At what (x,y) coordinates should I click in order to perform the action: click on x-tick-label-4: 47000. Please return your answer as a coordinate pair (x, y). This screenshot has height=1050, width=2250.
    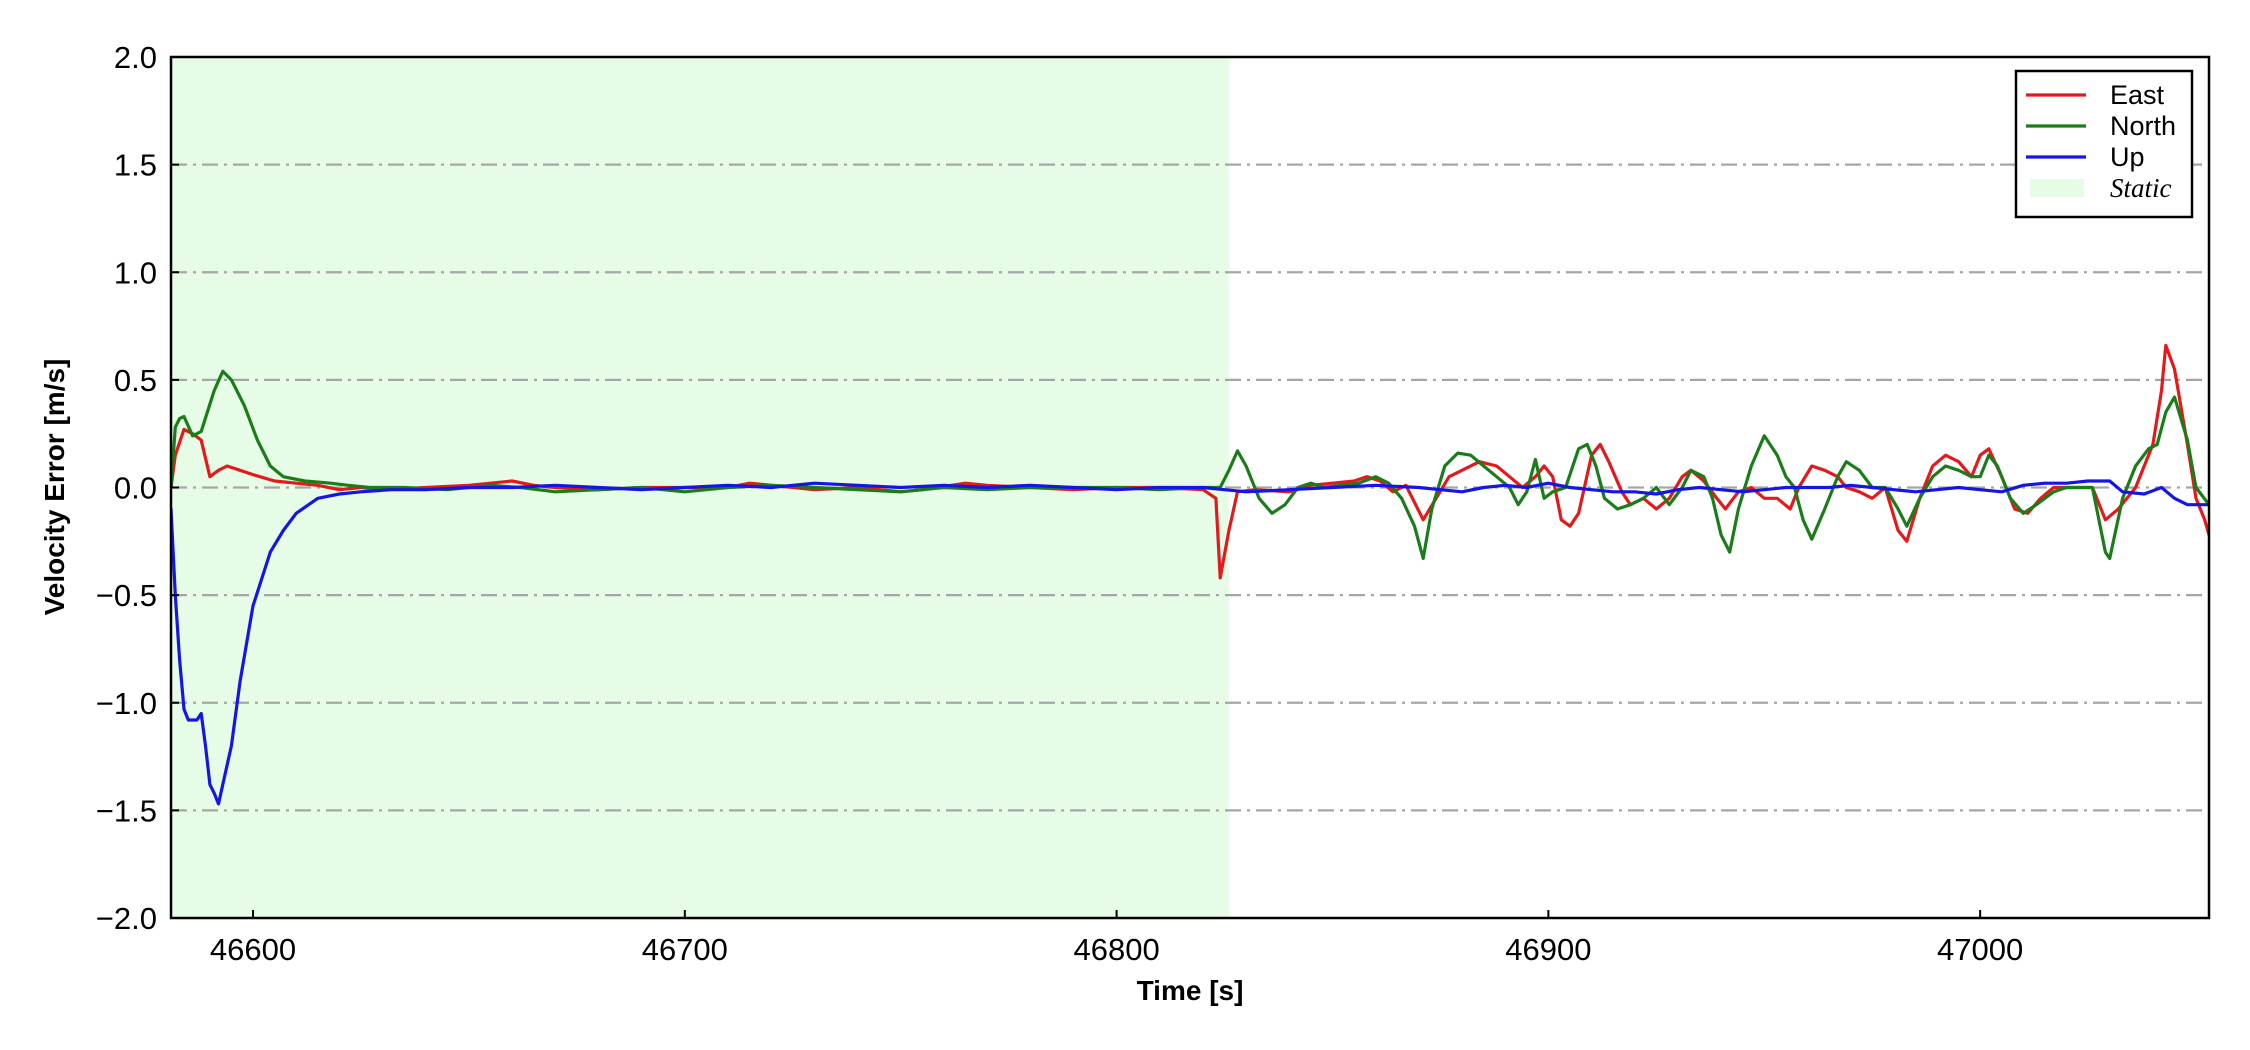
    Looking at the image, I should click on (1980, 949).